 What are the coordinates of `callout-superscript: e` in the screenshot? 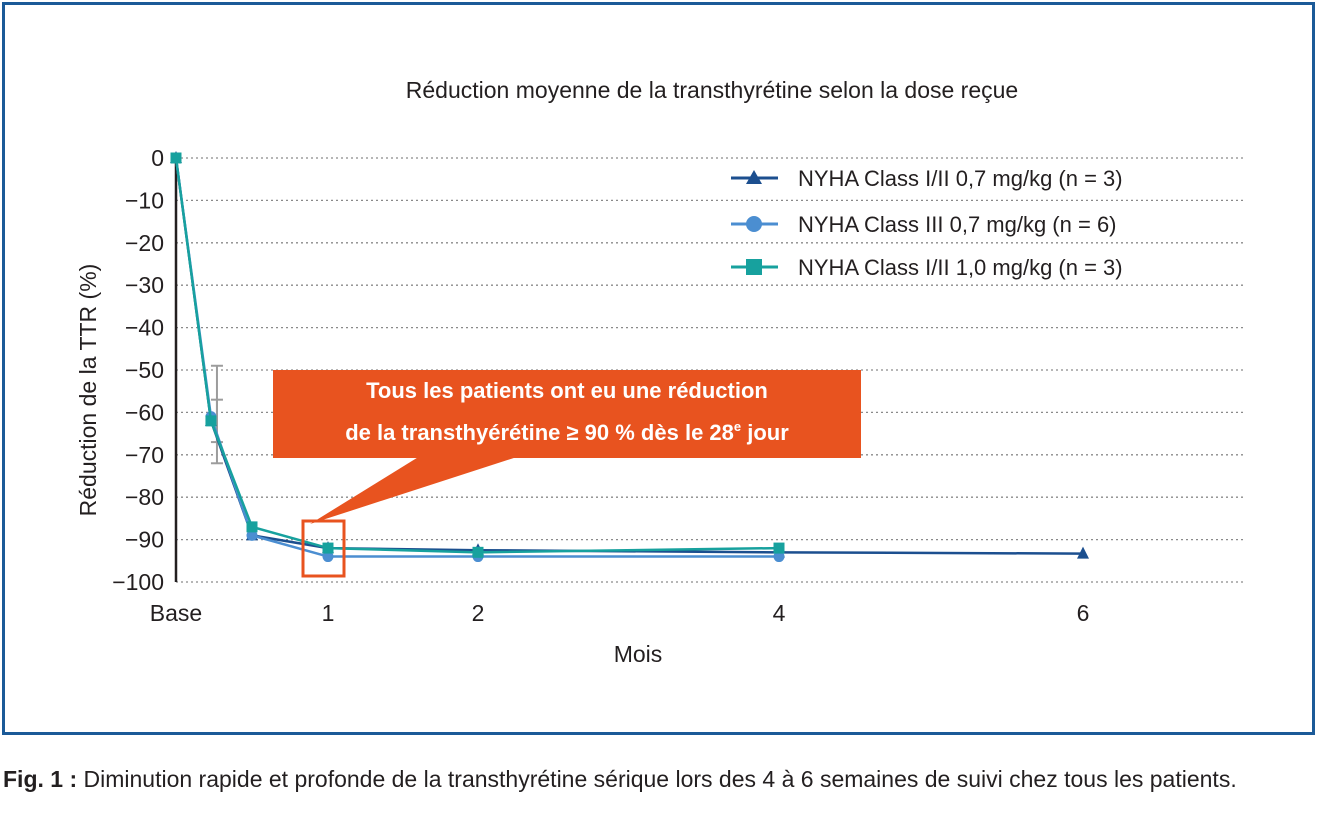 It's located at (737, 426).